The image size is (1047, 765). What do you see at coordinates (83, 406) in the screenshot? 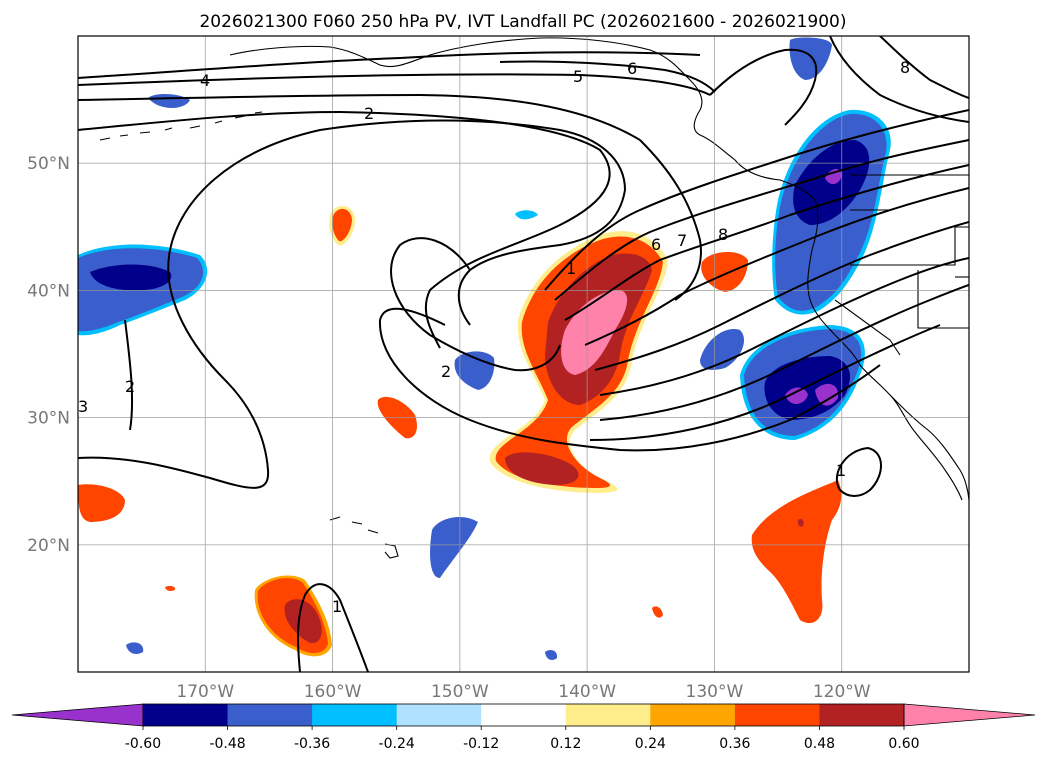
I see `contour-label: 3` at bounding box center [83, 406].